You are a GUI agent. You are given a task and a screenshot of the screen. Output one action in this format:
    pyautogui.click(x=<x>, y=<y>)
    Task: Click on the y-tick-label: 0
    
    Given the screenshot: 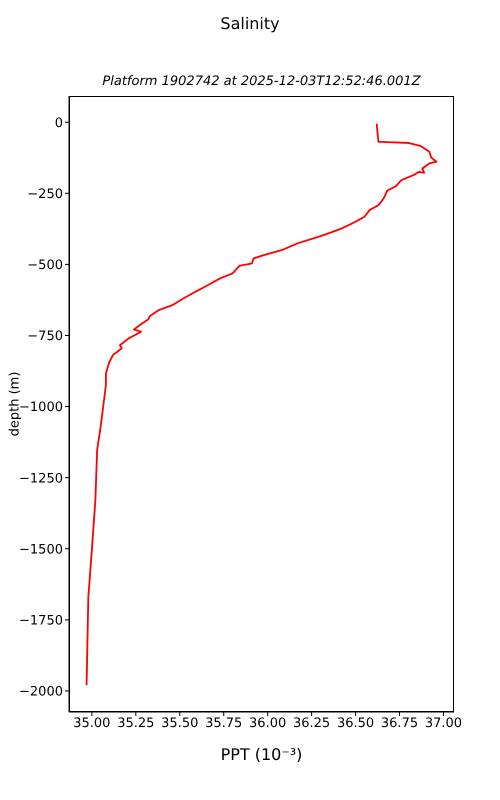 What is the action you would take?
    pyautogui.click(x=58, y=123)
    